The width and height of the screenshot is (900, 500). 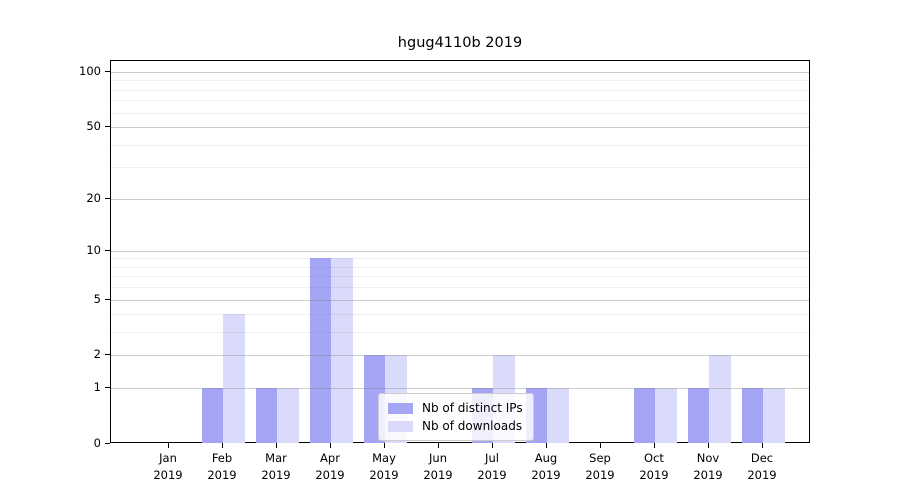 What do you see at coordinates (276, 466) in the screenshot?
I see `x-tick-label-mar: Mar 2019` at bounding box center [276, 466].